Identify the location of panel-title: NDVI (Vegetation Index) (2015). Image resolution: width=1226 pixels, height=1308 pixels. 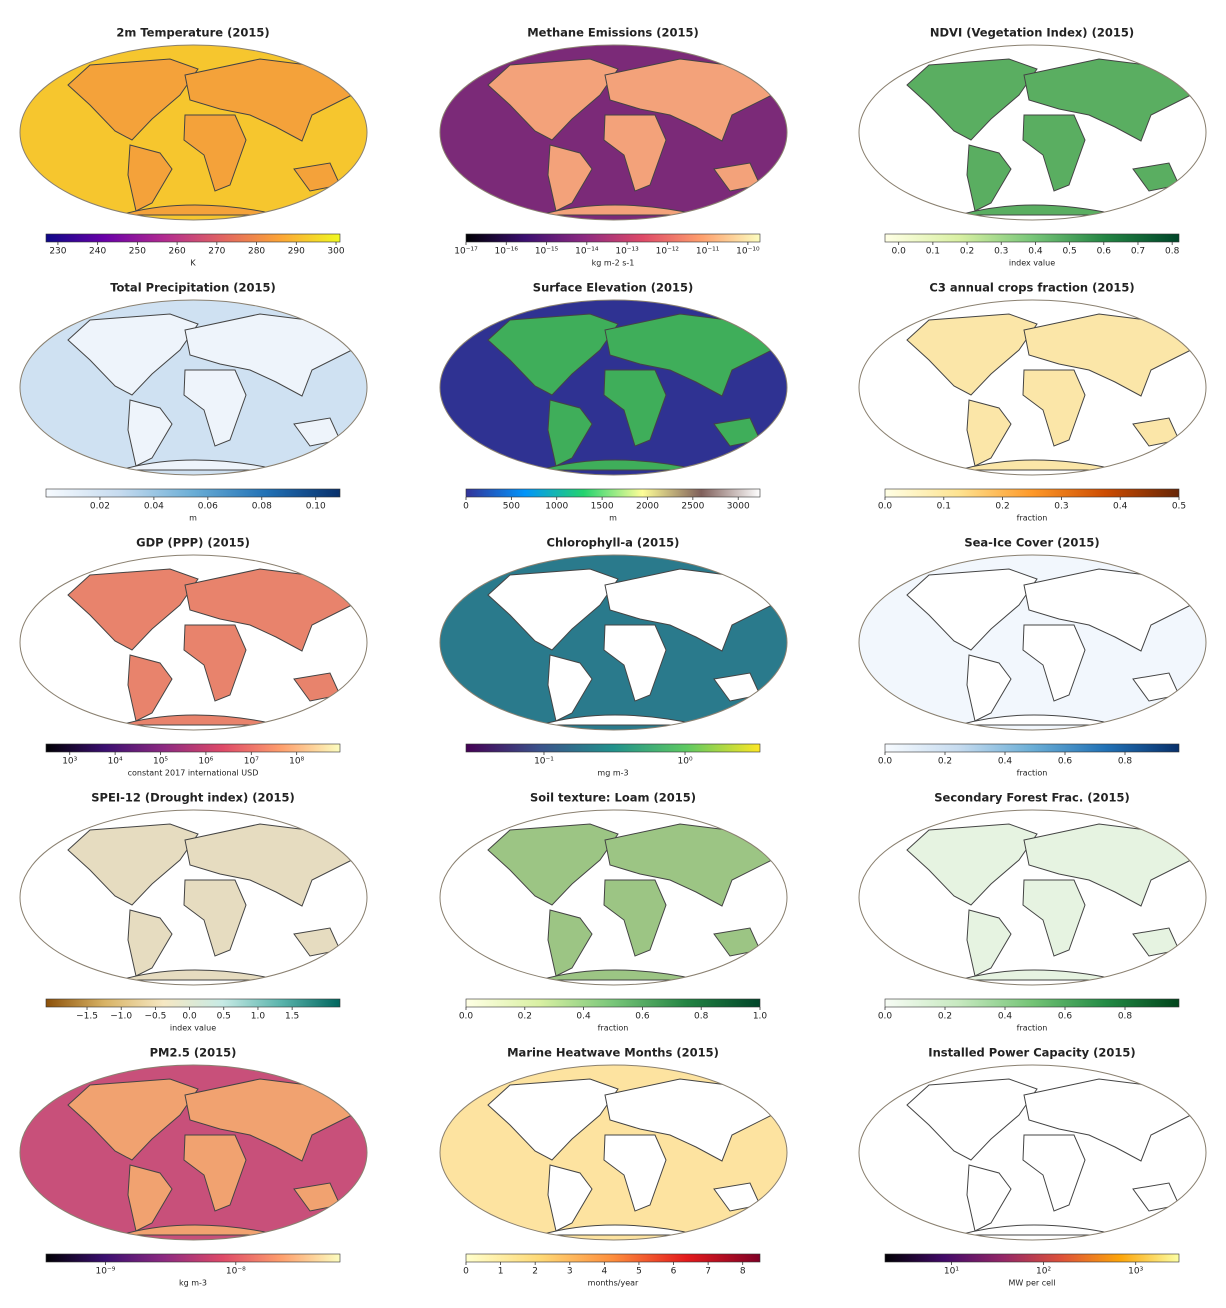
(1032, 33).